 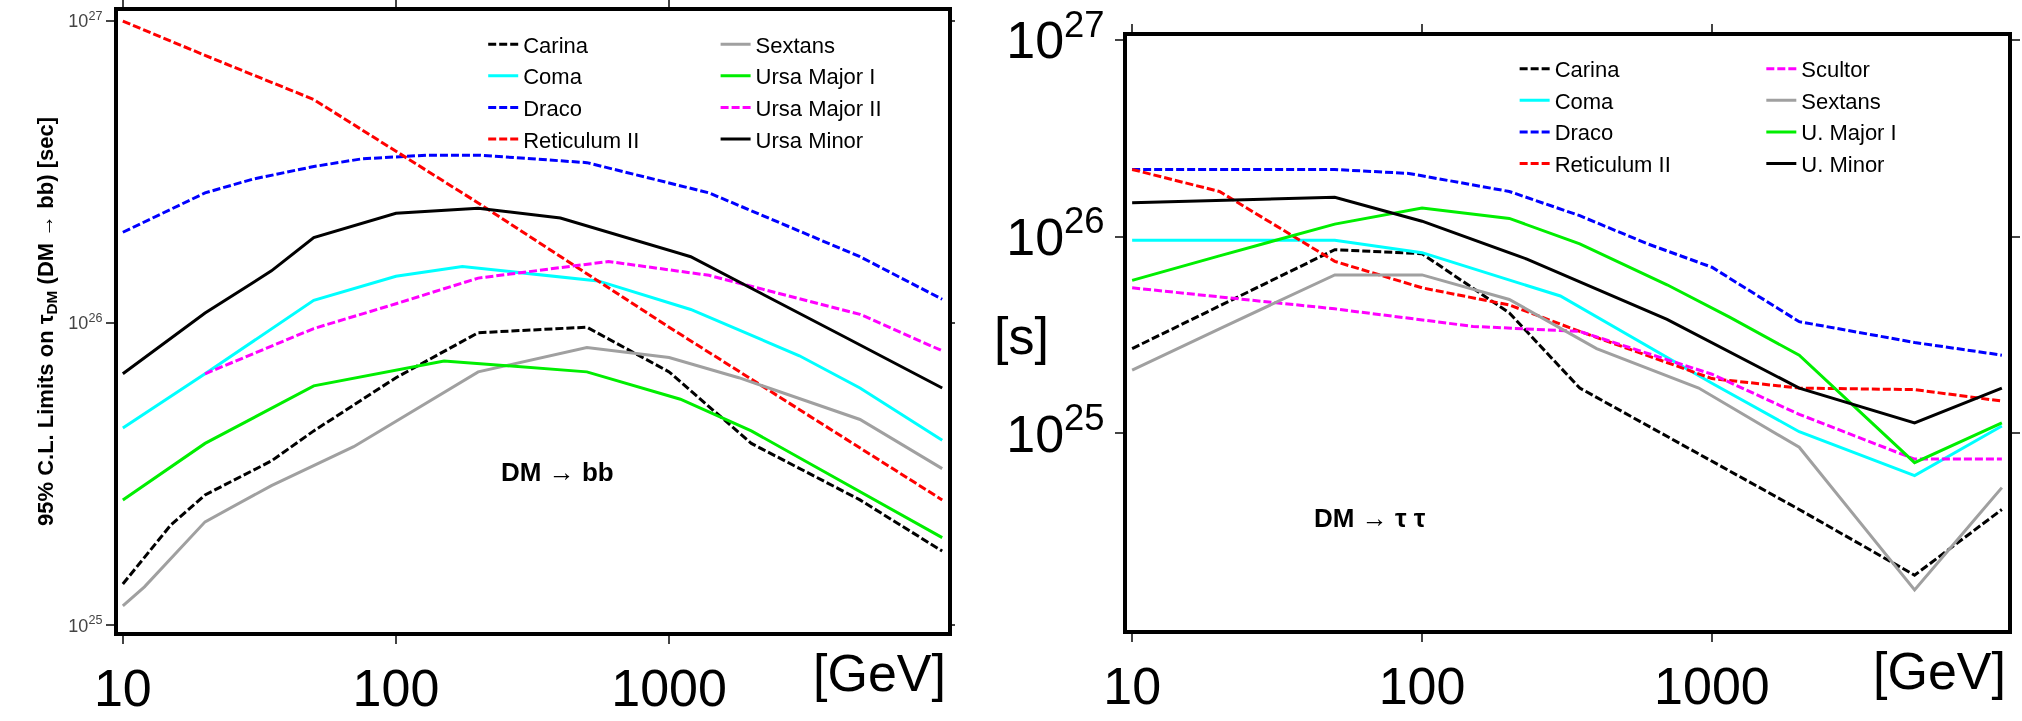 I want to click on legend-label: Ursa Major I, so click(x=815, y=77).